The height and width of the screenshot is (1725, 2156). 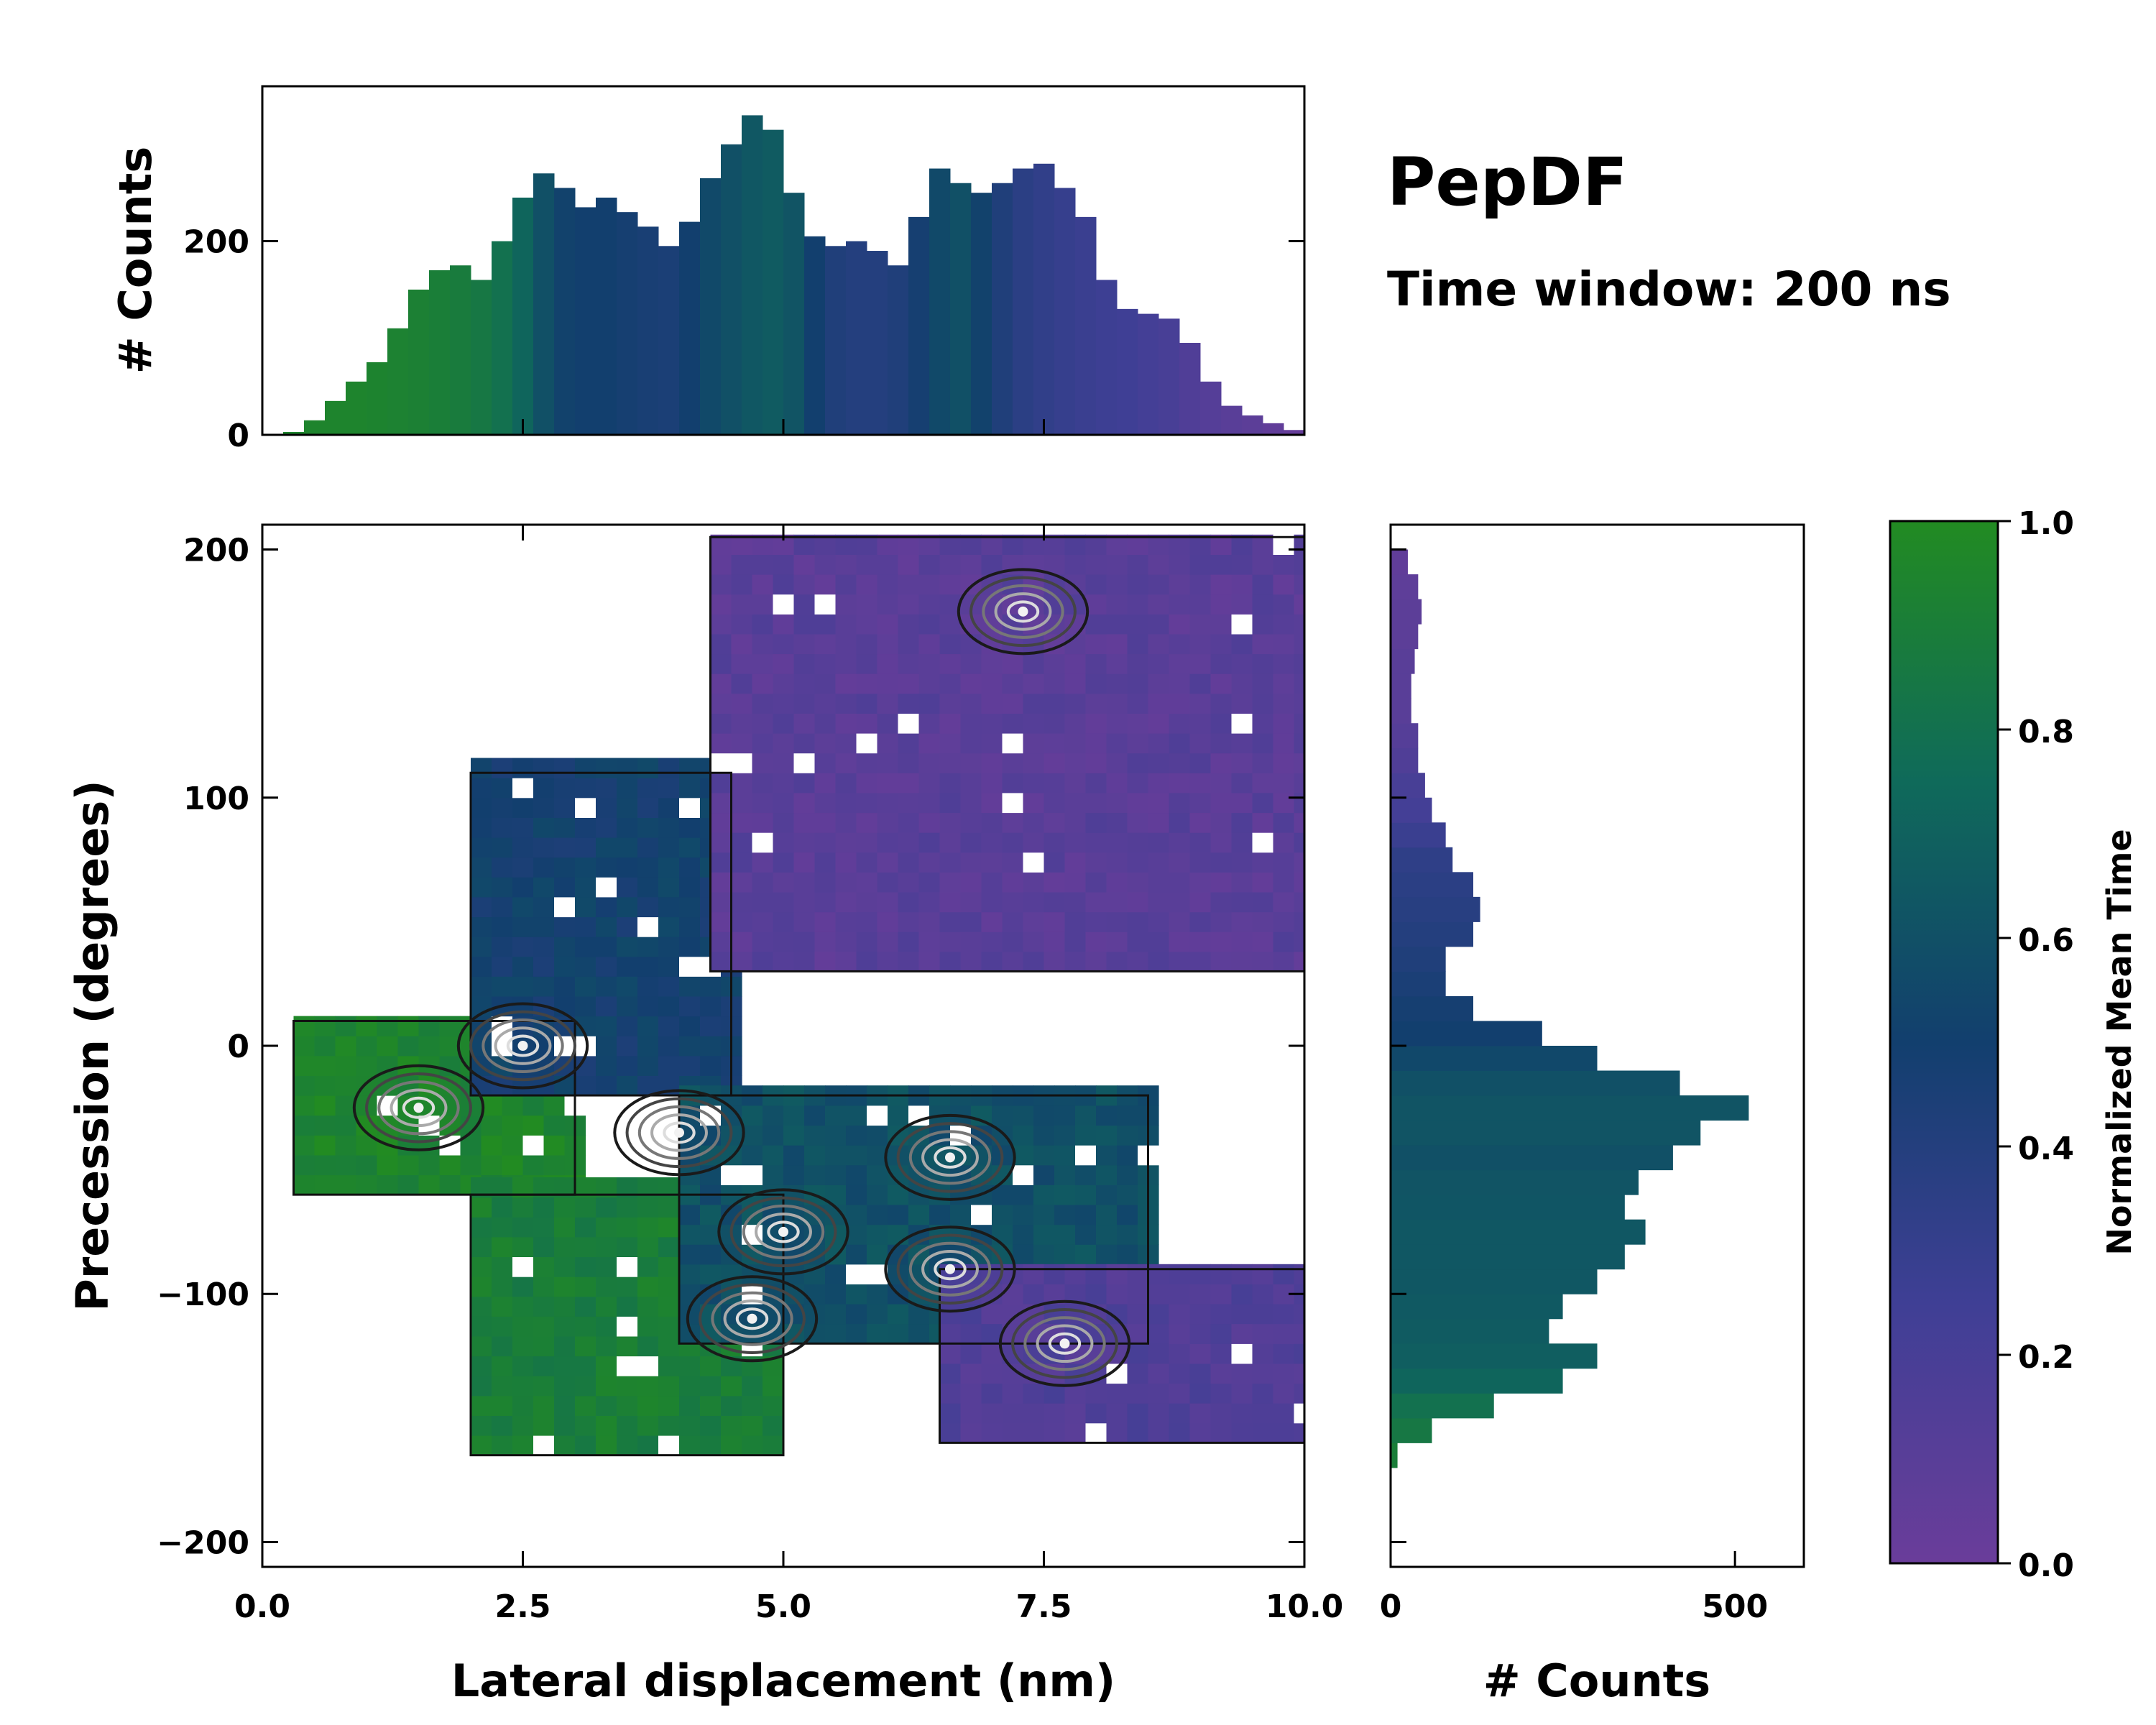 I want to click on region-outline, so click(x=1121, y=1356).